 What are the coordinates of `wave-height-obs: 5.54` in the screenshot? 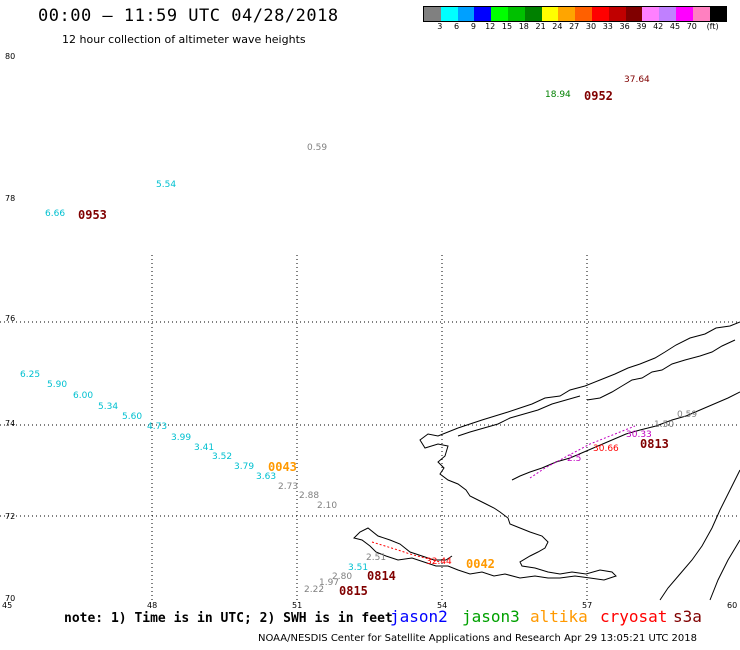 It's located at (166, 185).